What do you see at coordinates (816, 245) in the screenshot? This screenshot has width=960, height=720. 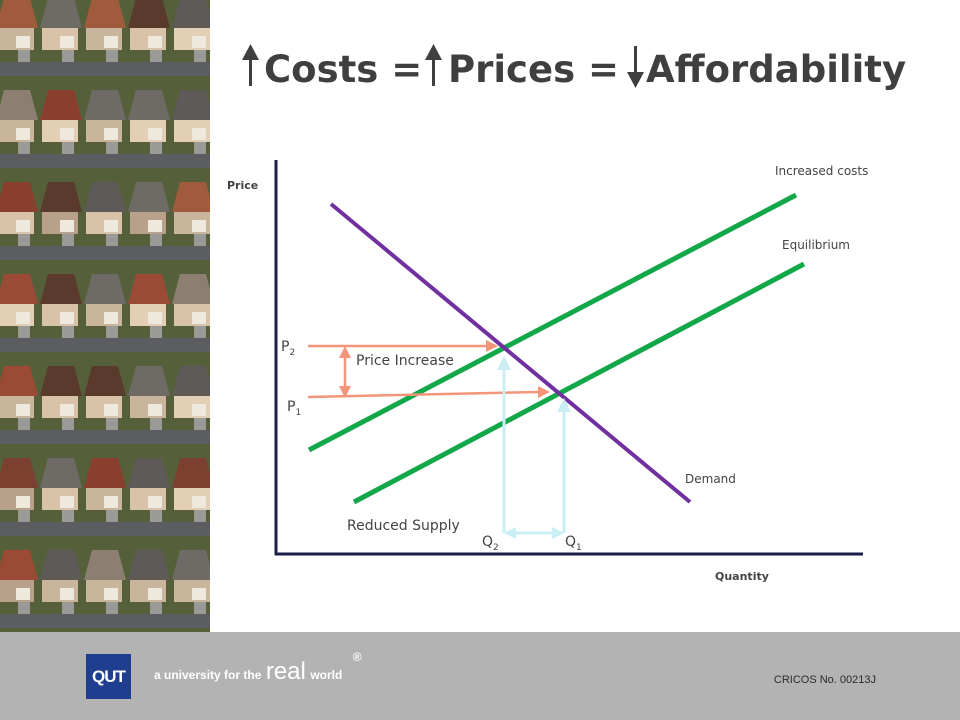 I see `equilibrium-label: Equilibrium` at bounding box center [816, 245].